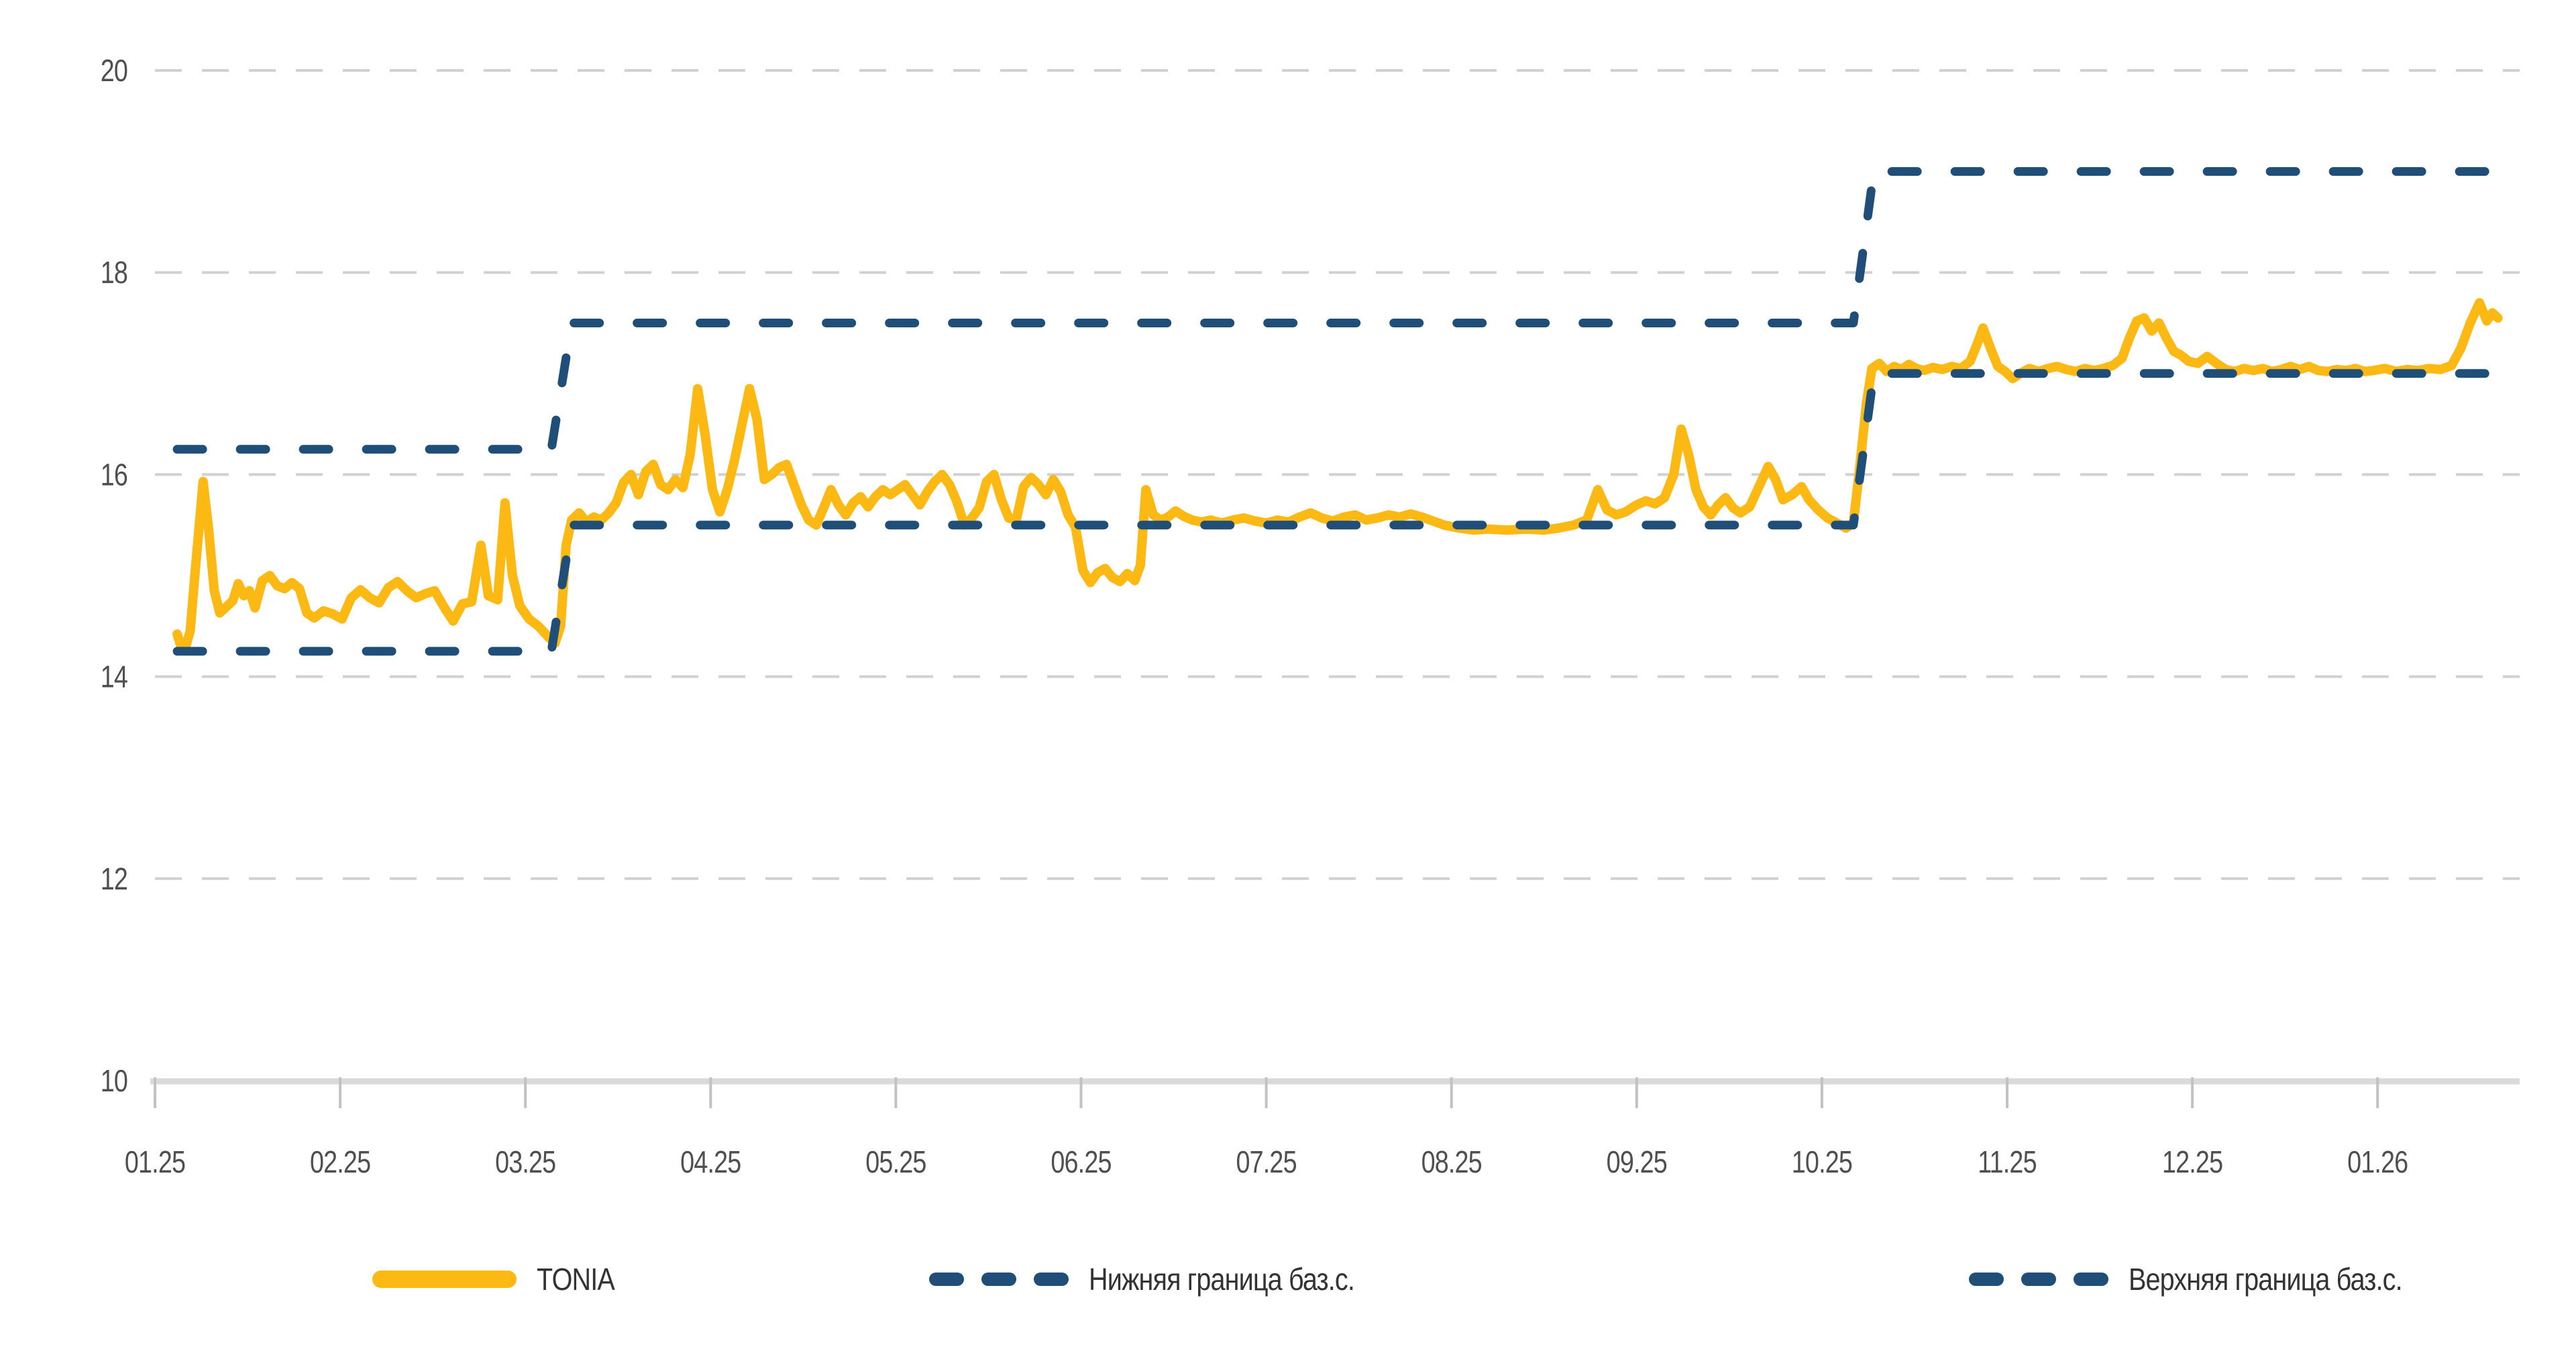  I want to click on legend-item-lower-boundary: Нижняя граница баз.с., so click(1163, 1279).